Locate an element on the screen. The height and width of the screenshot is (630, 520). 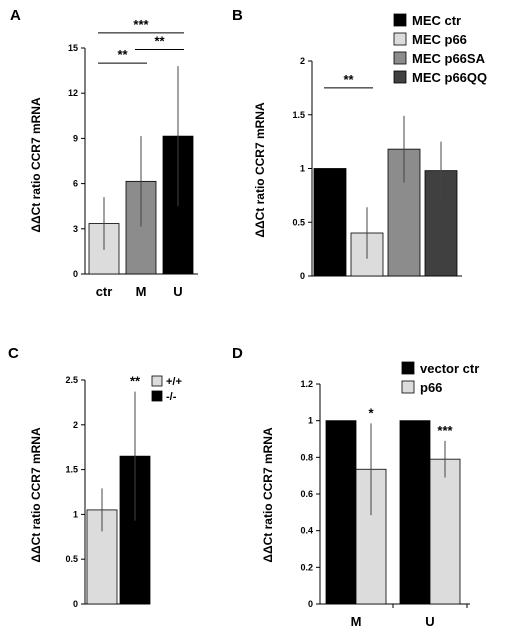
y-tick-label-a-5: 15 is located at coordinates (73, 48).